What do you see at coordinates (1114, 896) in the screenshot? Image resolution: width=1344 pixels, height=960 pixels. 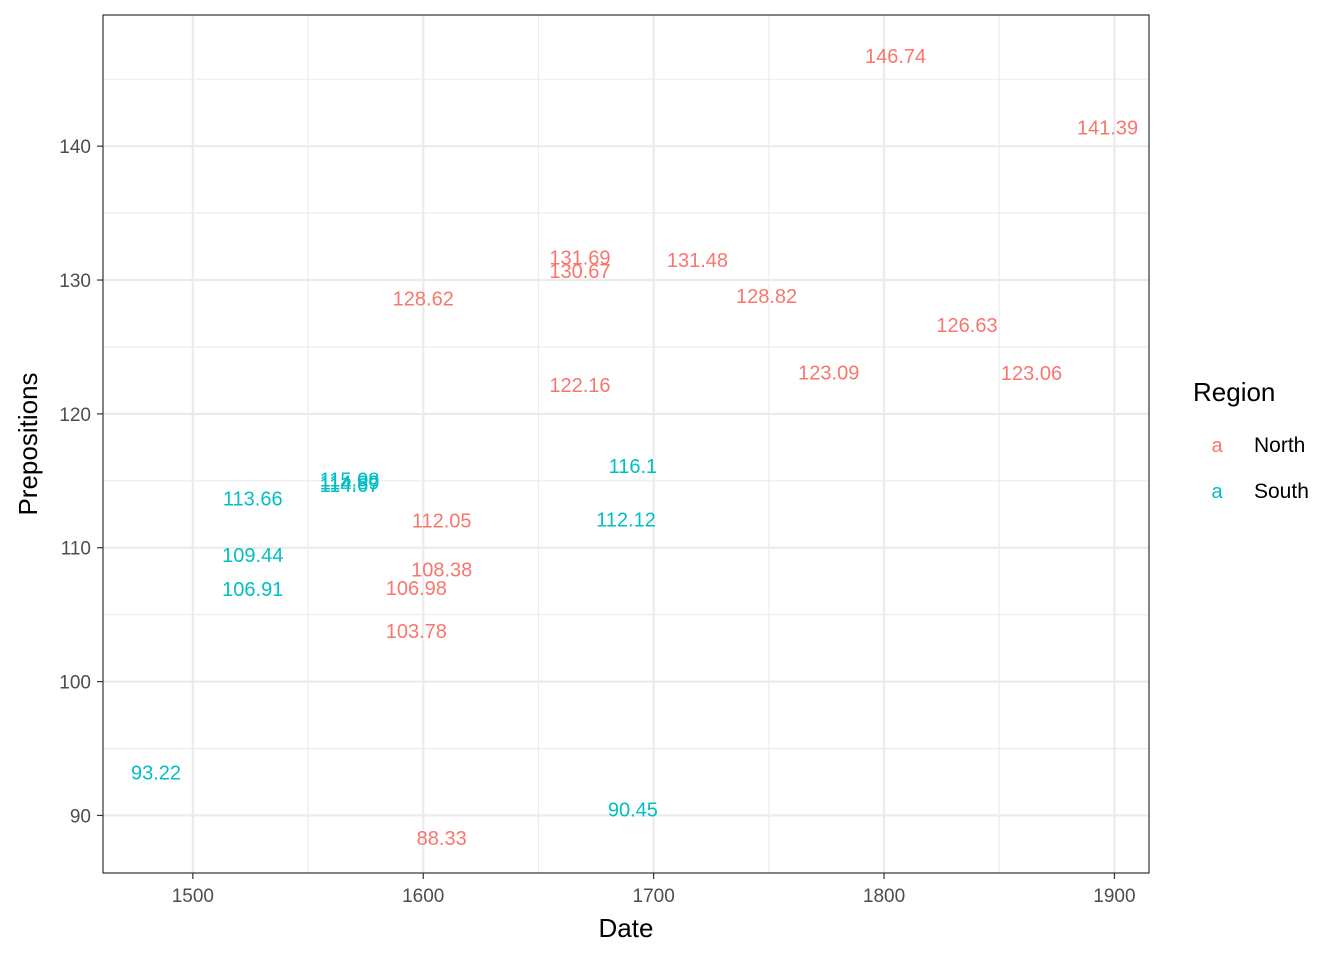 I see `x-tick-label: 1900` at bounding box center [1114, 896].